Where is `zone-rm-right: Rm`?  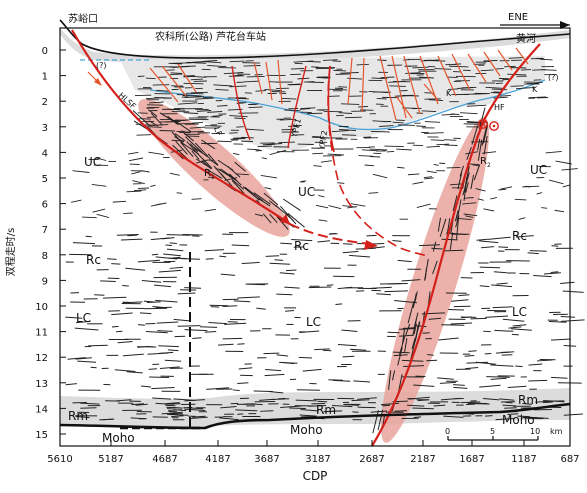
zone-rm-right: Rm is located at coordinates (528, 400).